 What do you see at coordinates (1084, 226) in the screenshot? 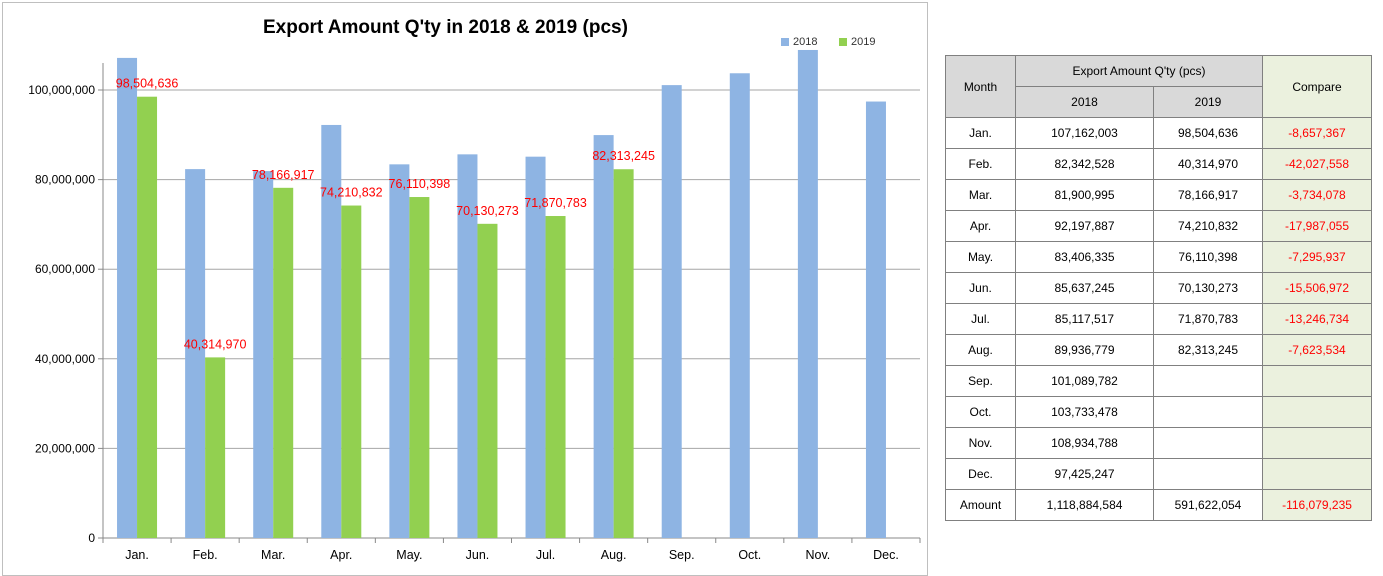
I see `cell-2018: 92,197,887` at bounding box center [1084, 226].